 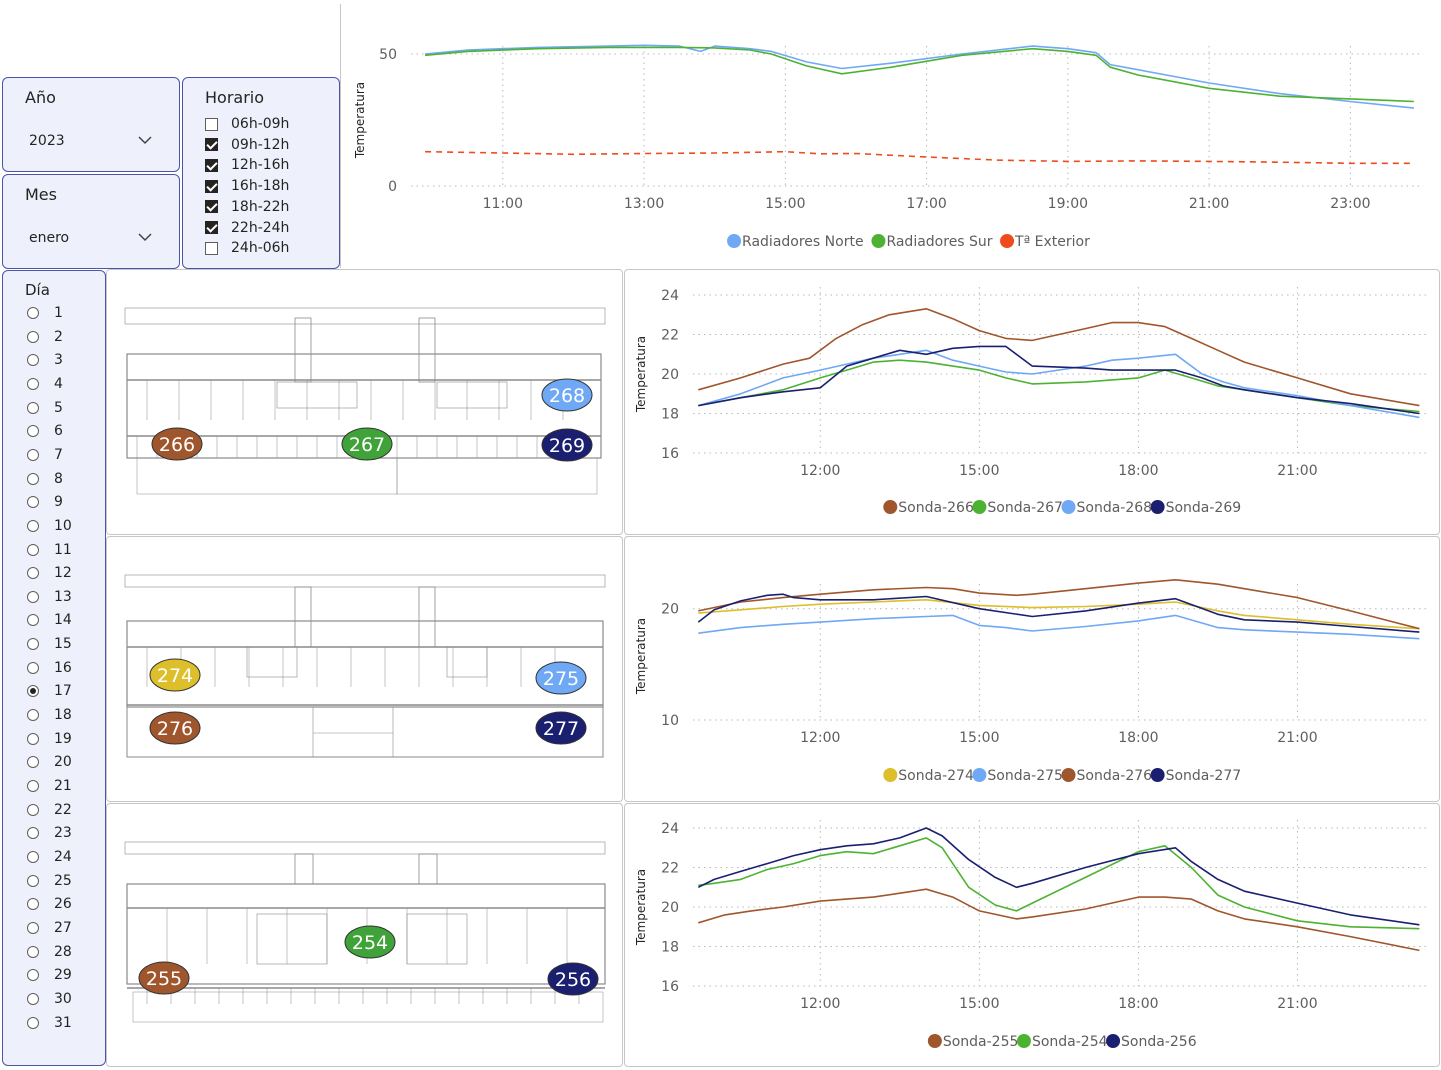 What do you see at coordinates (561, 678) in the screenshot?
I see `sensor-badge-275: 275` at bounding box center [561, 678].